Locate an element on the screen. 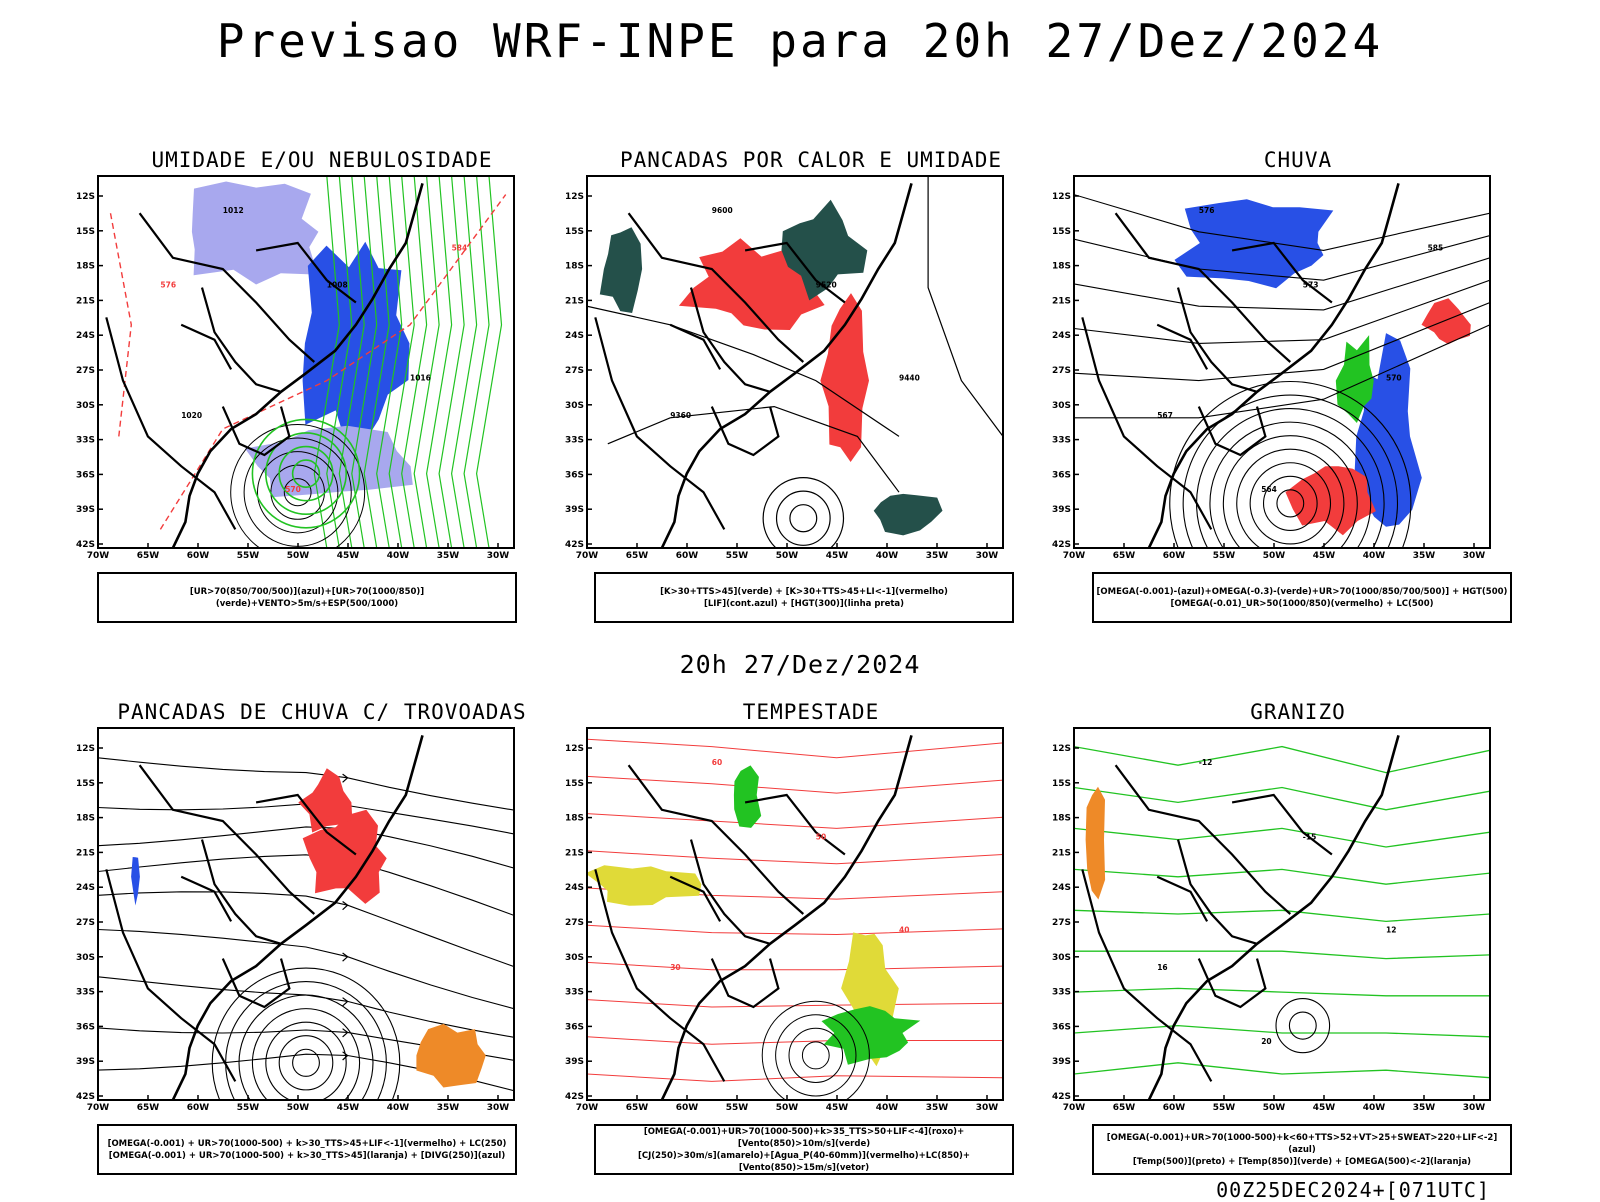  omega500-orange is located at coordinates (1095, 843).